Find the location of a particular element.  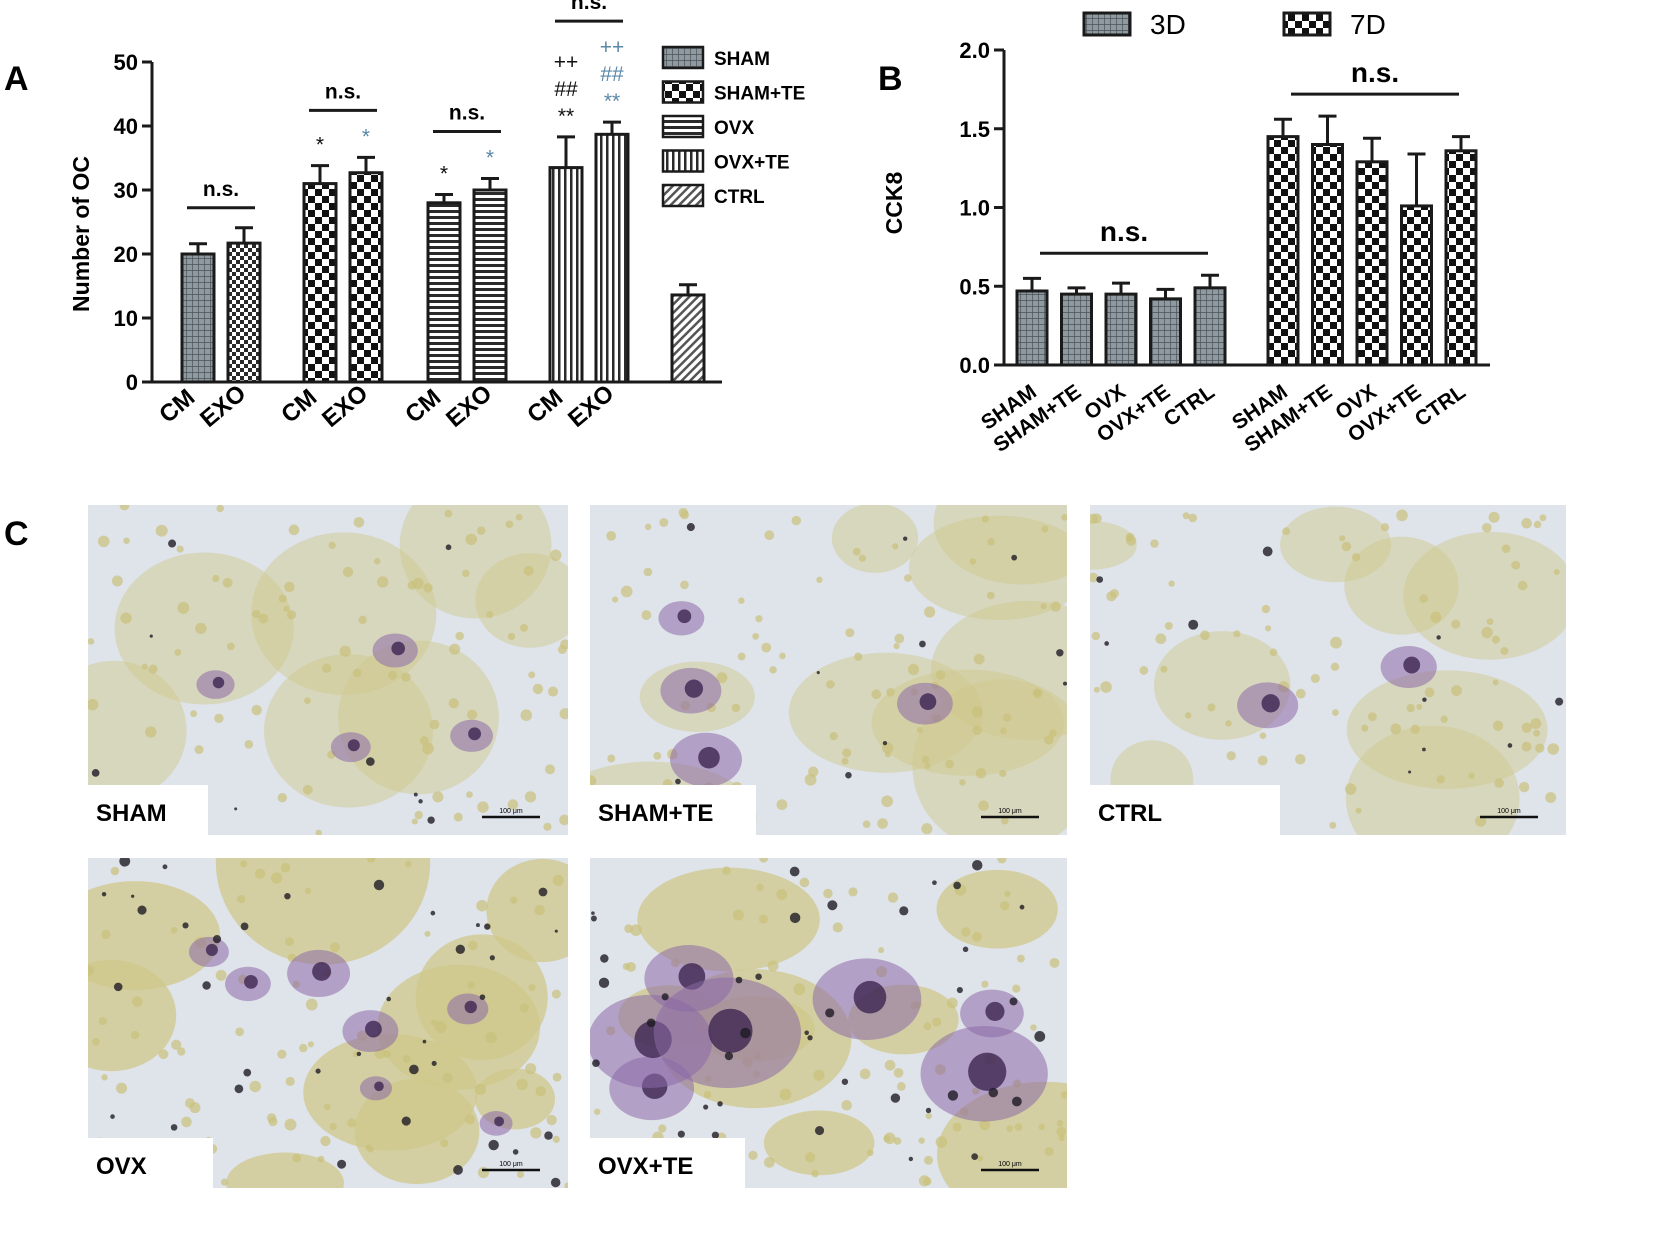

scale-bar-label: 100 μm is located at coordinates (511, 1164).